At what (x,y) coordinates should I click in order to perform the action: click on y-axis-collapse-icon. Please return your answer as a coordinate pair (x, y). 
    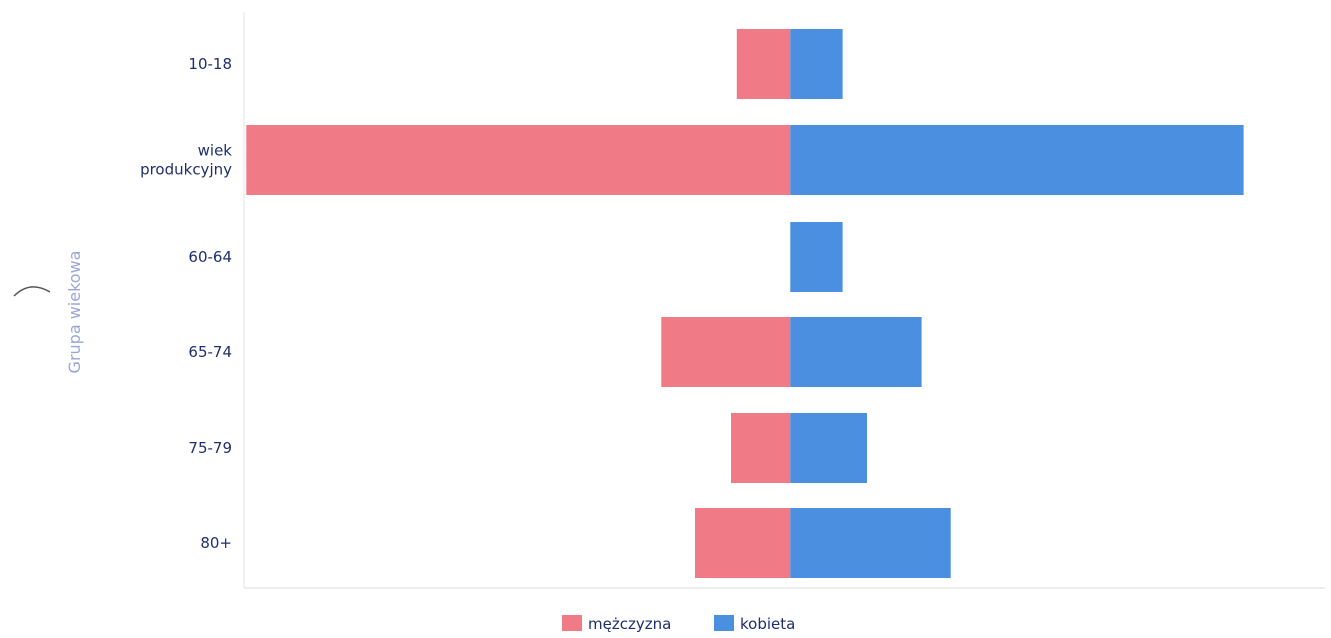
    Looking at the image, I should click on (32, 291).